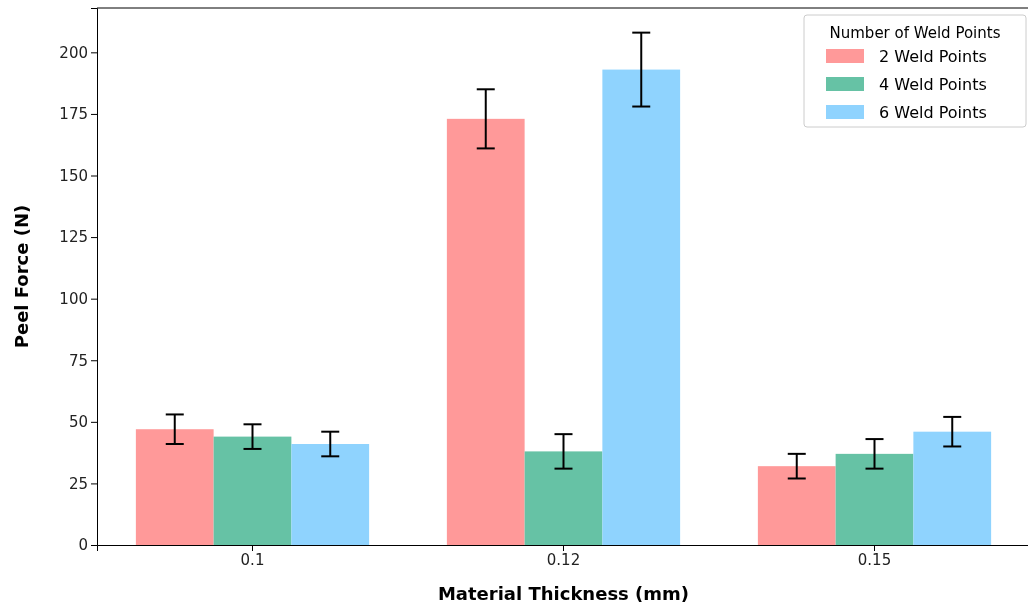 This screenshot has width=1028, height=607. Describe the element at coordinates (73, 52) in the screenshot. I see `y-tick-label: 200` at that location.